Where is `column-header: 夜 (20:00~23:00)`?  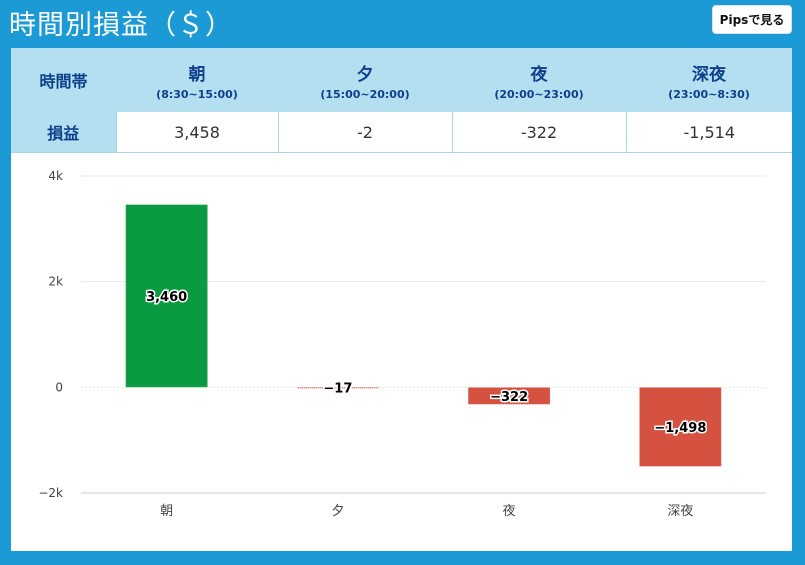 column-header: 夜 (20:00~23:00) is located at coordinates (539, 80).